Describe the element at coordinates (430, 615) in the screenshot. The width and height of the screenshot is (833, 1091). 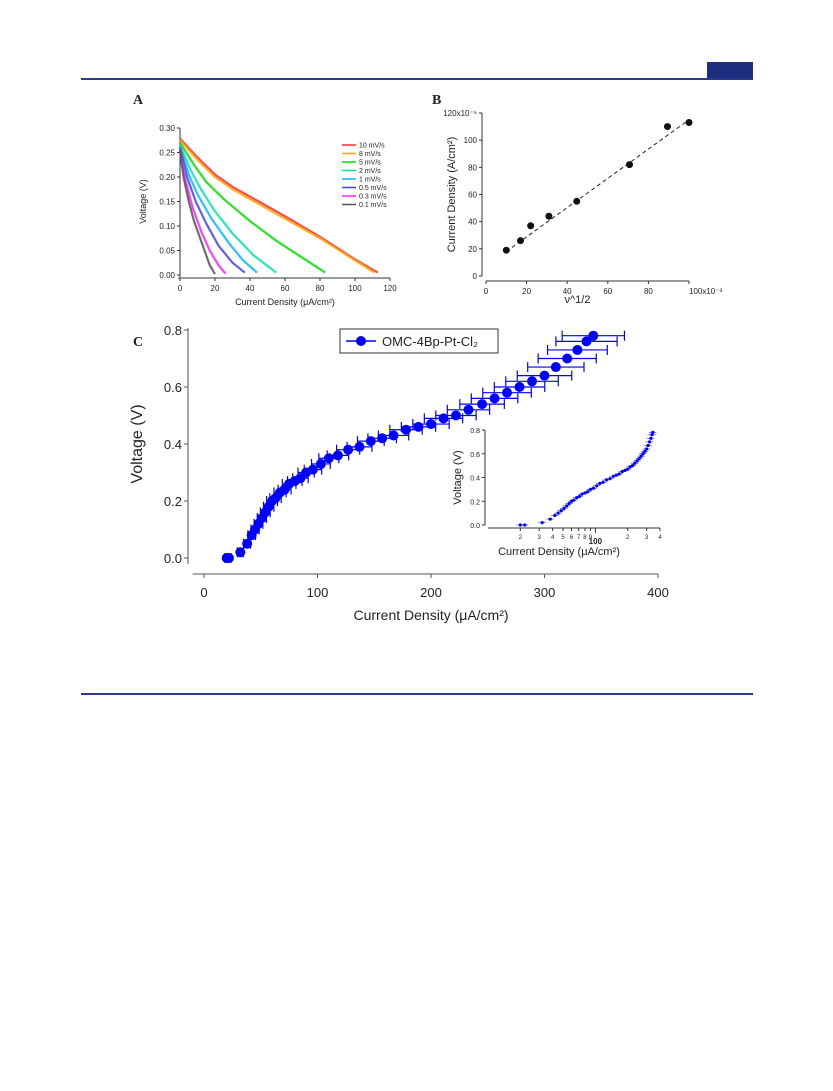
I see `c-x-axis-label: Current Density (μA/cm²)` at that location.